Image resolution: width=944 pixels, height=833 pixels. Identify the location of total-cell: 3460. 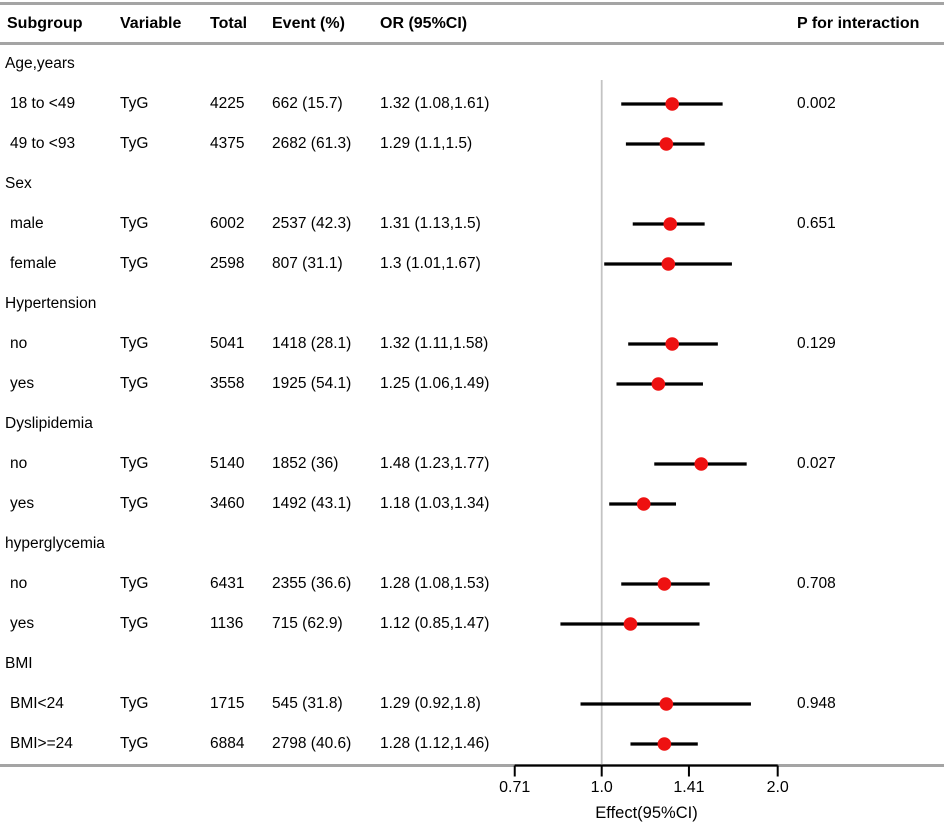
(227, 503).